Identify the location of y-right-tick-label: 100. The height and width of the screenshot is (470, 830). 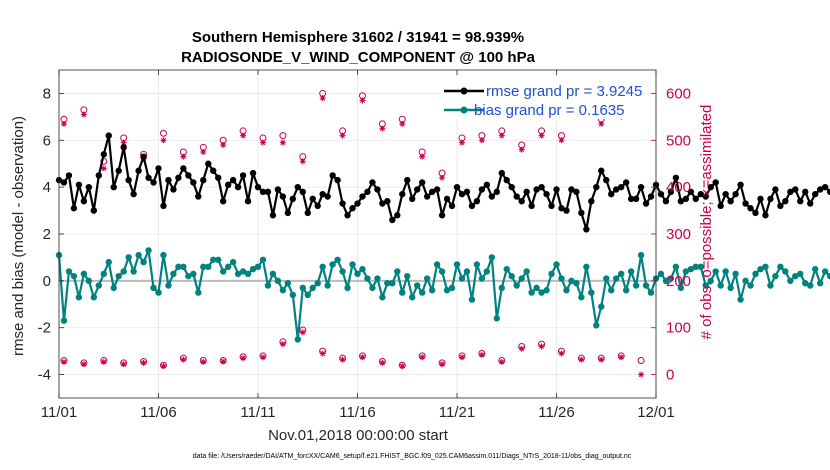
(678, 328).